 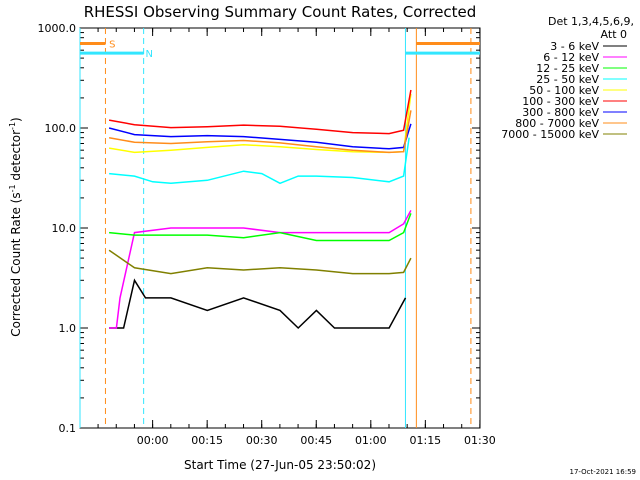 I want to click on legend-label: 300 - 800 keV, so click(x=560, y=112).